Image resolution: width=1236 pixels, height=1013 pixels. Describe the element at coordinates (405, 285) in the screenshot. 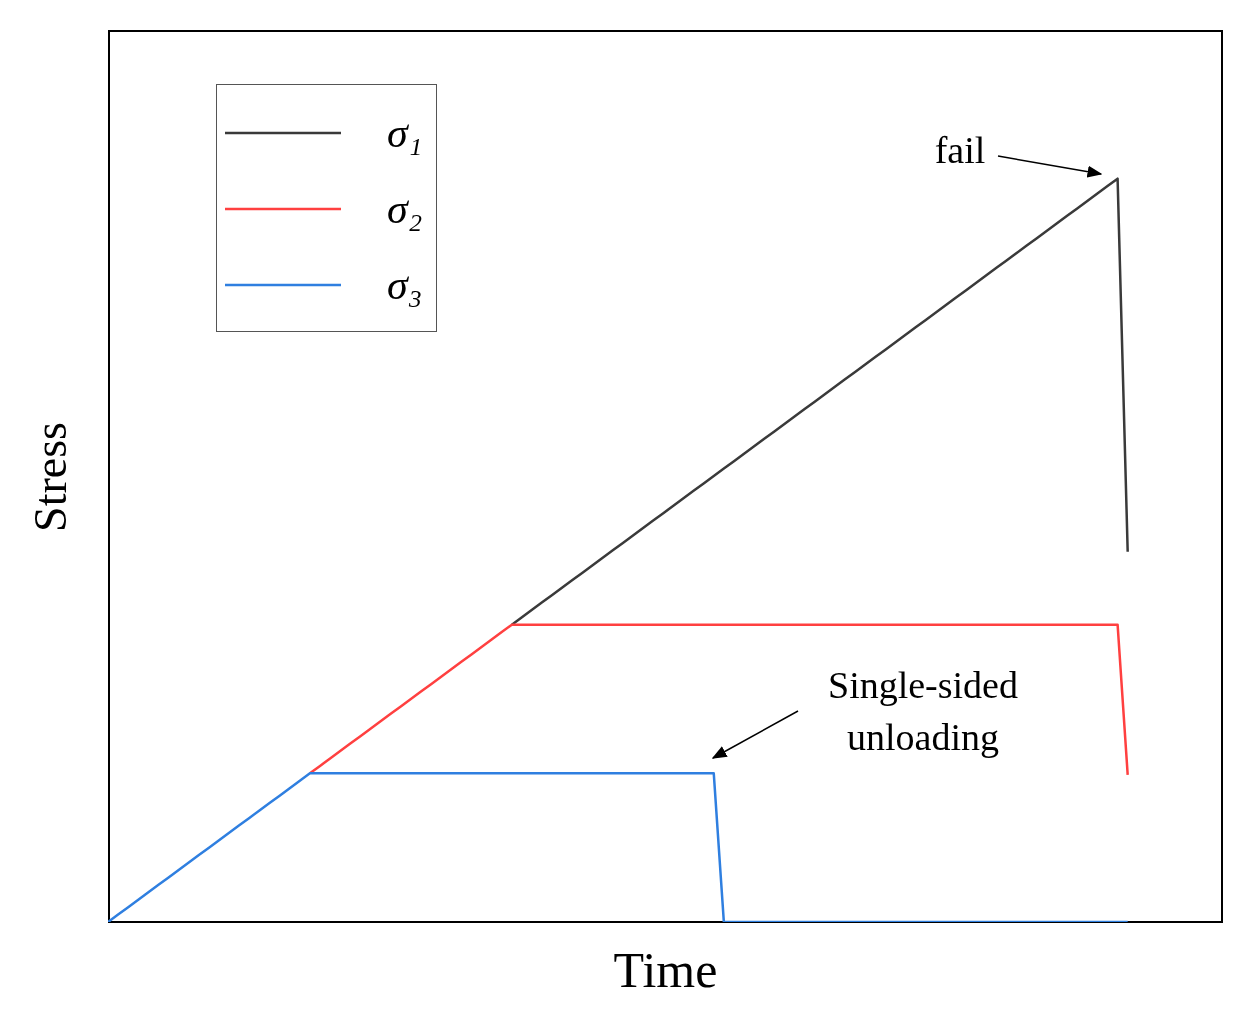

I see `legend-label: σ₃` at that location.